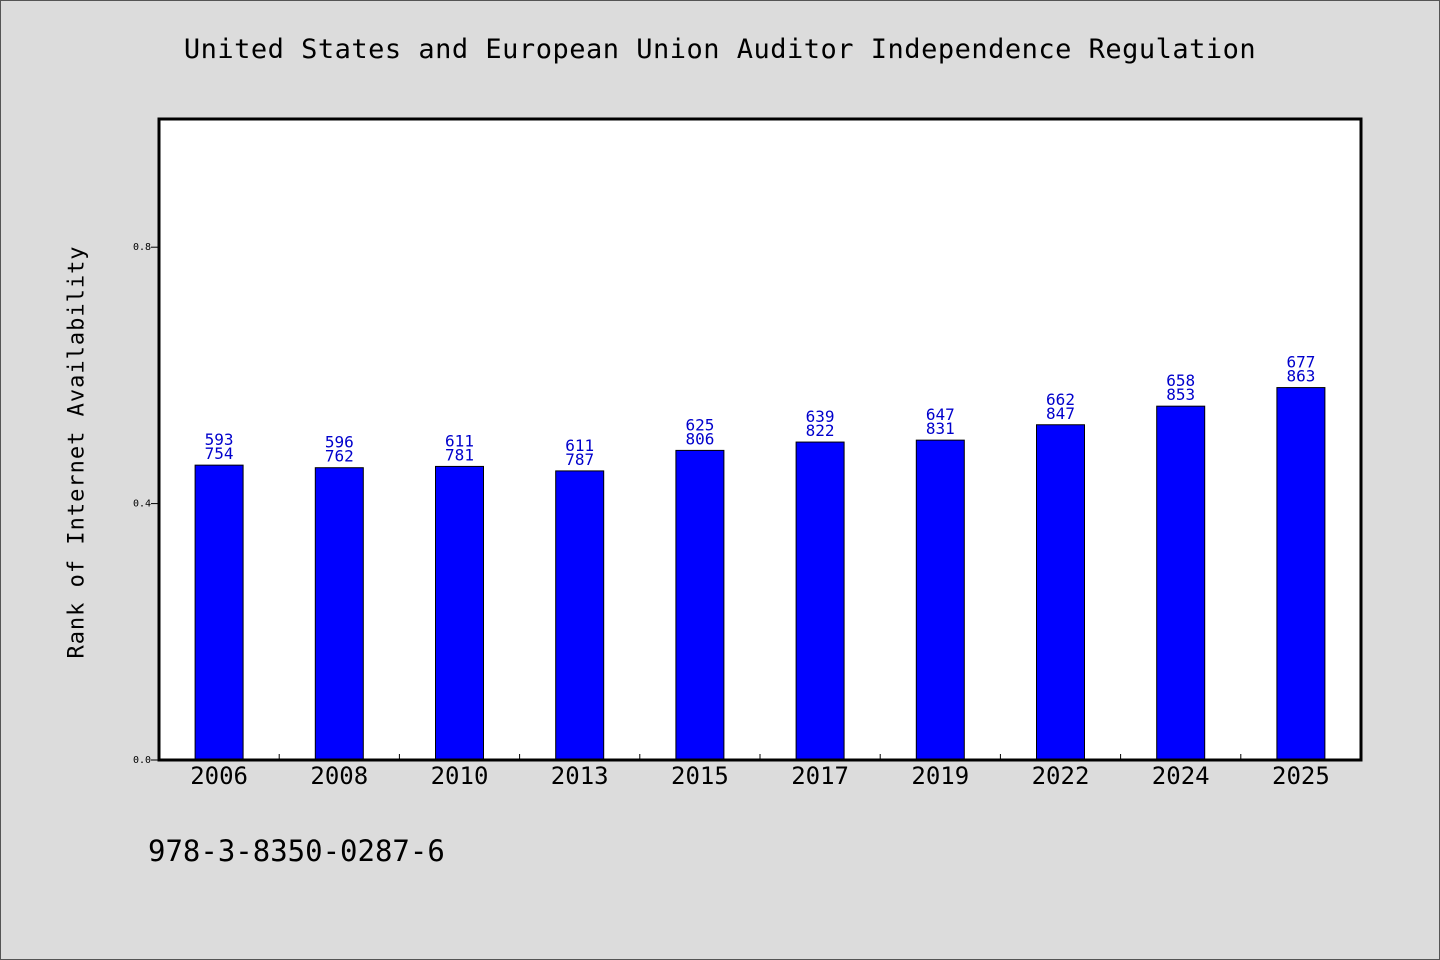  What do you see at coordinates (339, 456) in the screenshot?
I see `bar-label-lower: 762` at bounding box center [339, 456].